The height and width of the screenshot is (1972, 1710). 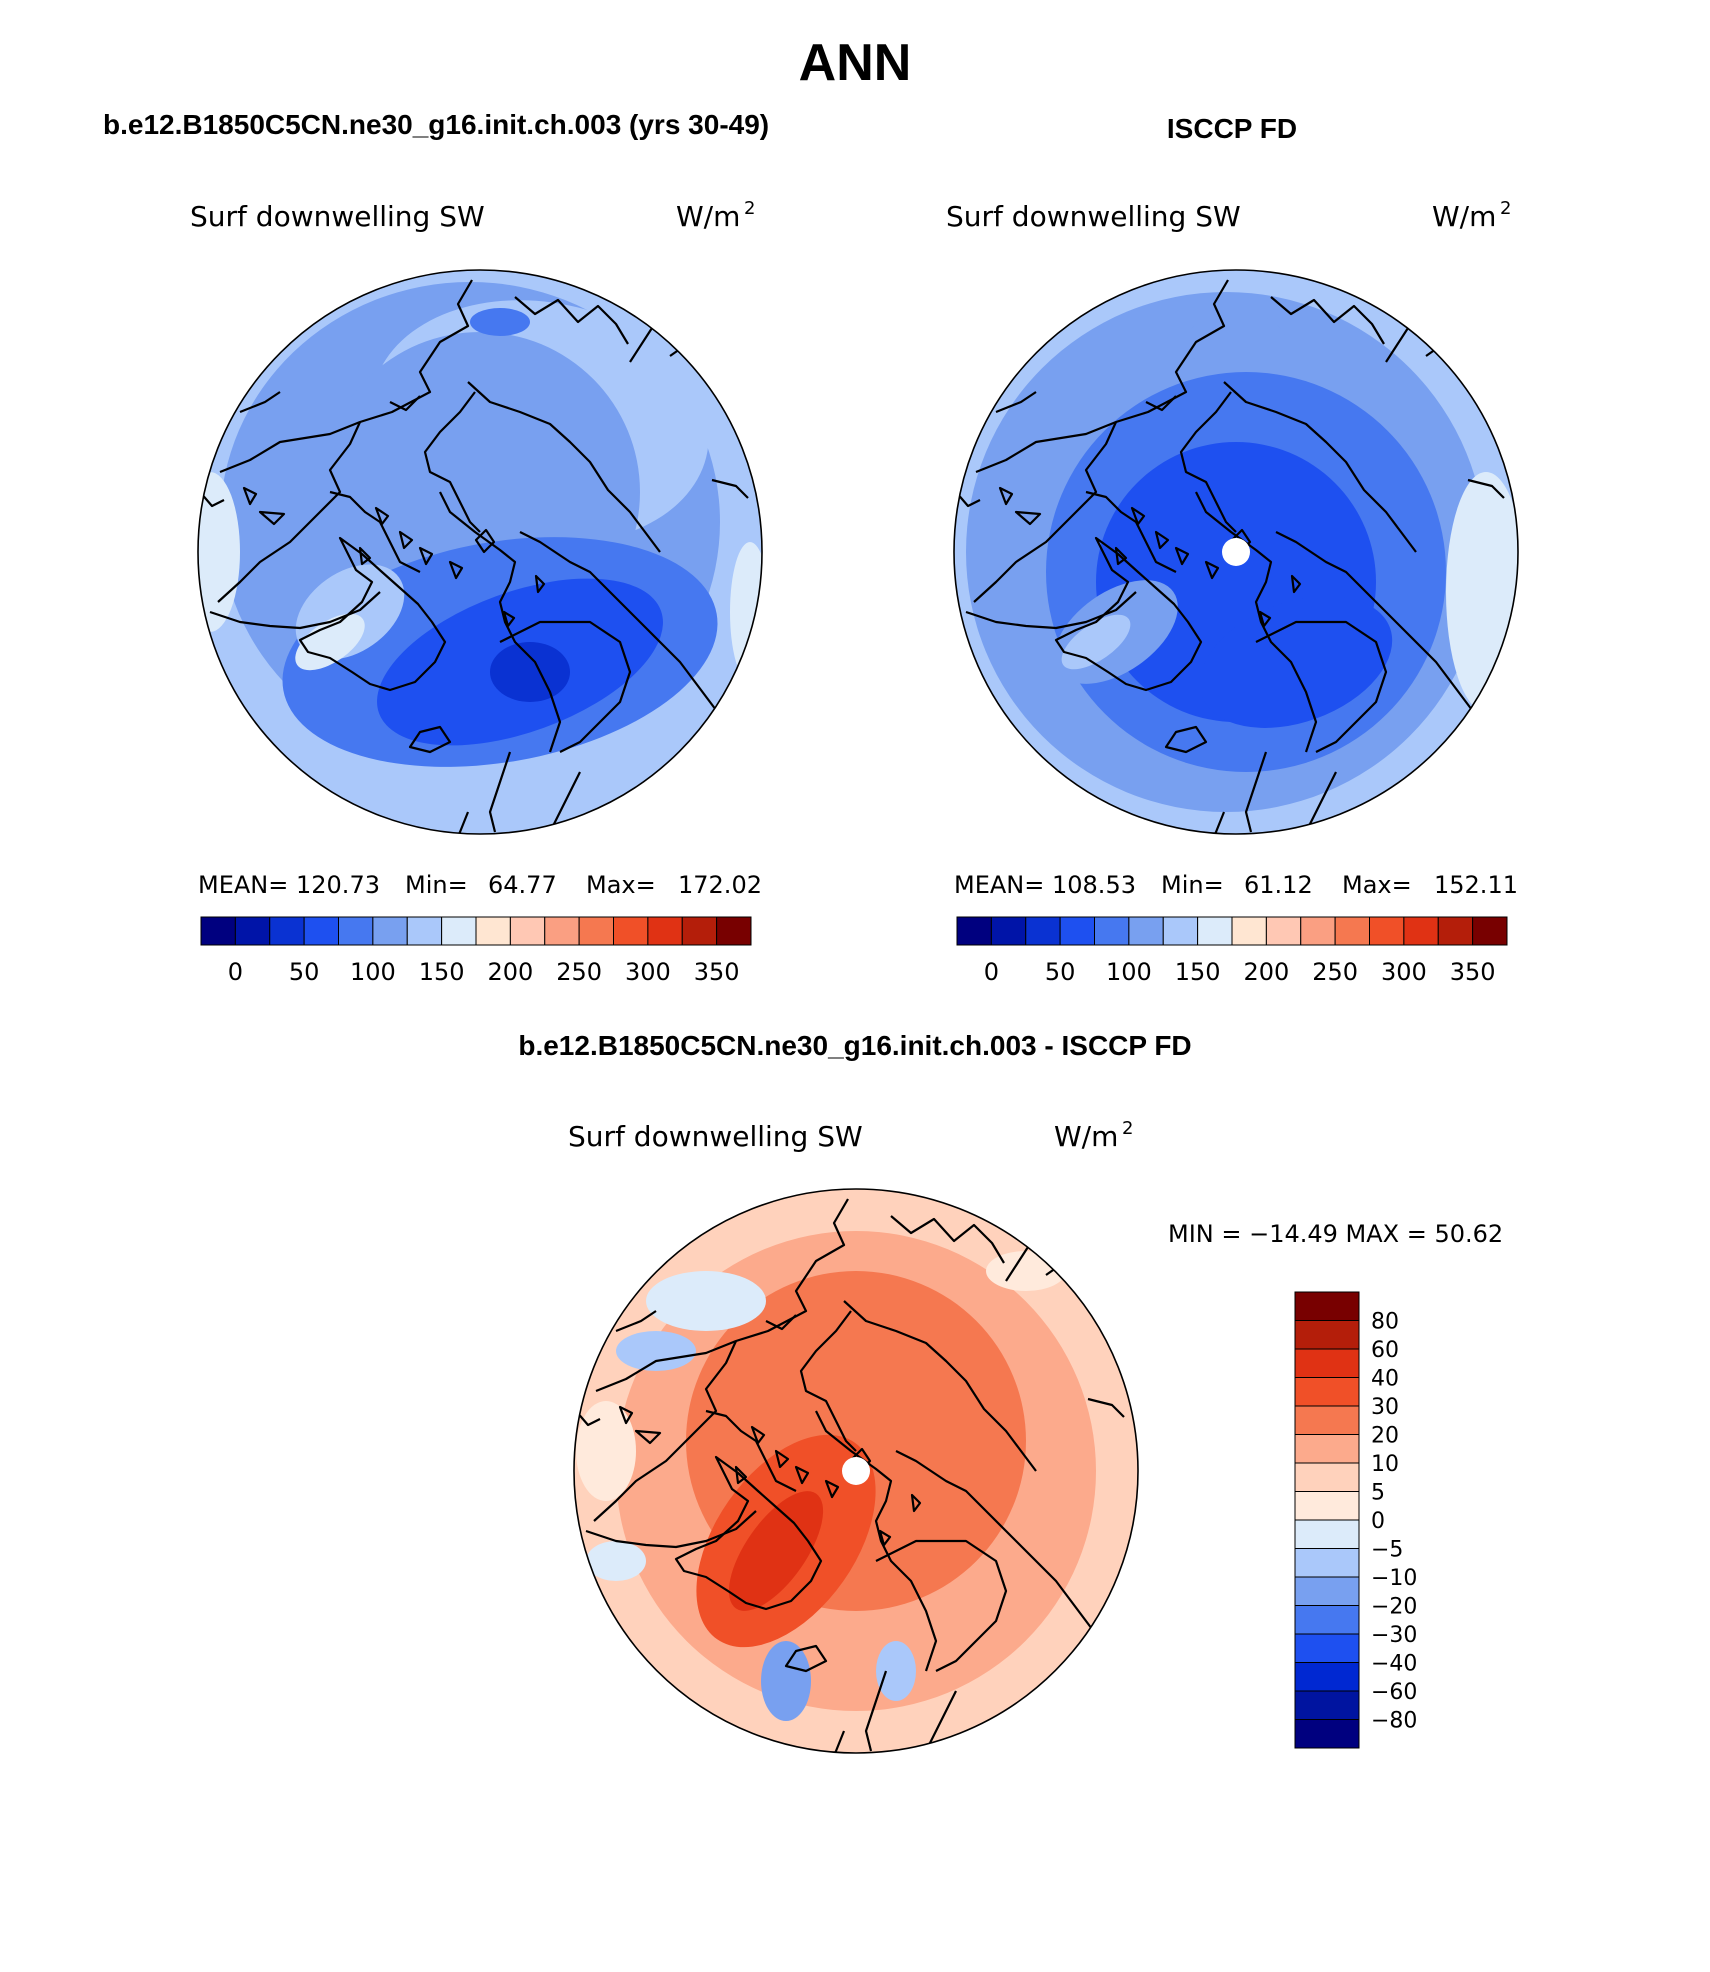 I want to click on difference-map, so click(x=856, y=1471).